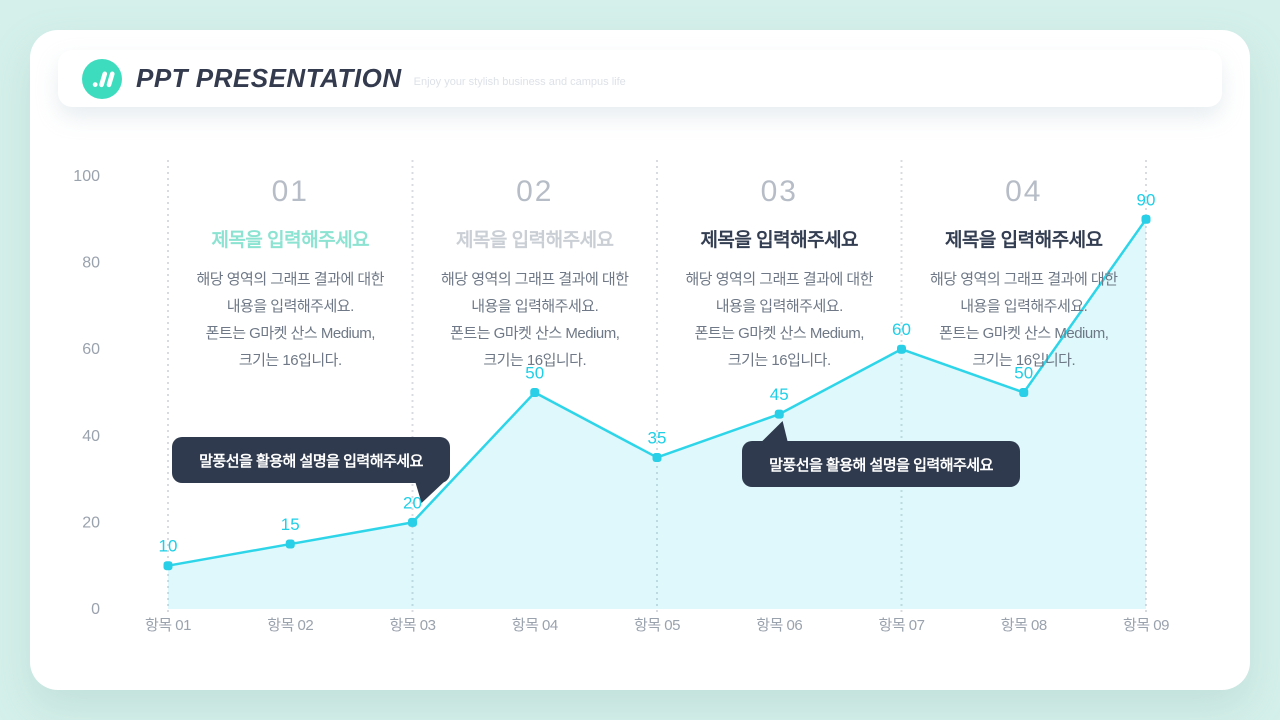  What do you see at coordinates (901, 329) in the screenshot?
I see `data-point-label: 60` at bounding box center [901, 329].